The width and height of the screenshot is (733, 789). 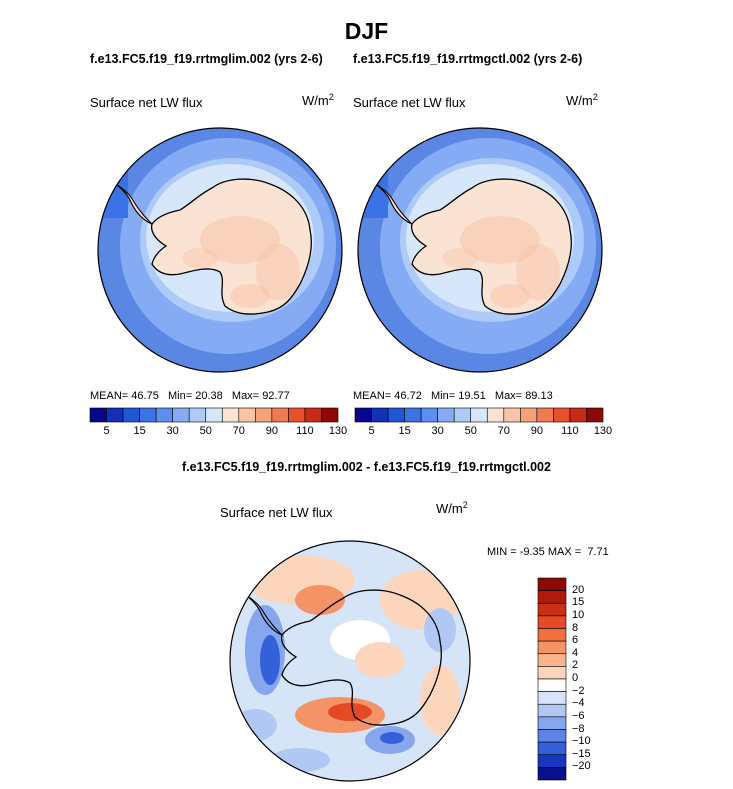 What do you see at coordinates (276, 512) in the screenshot?
I see `variable-label-difference: Surface net LW flux` at bounding box center [276, 512].